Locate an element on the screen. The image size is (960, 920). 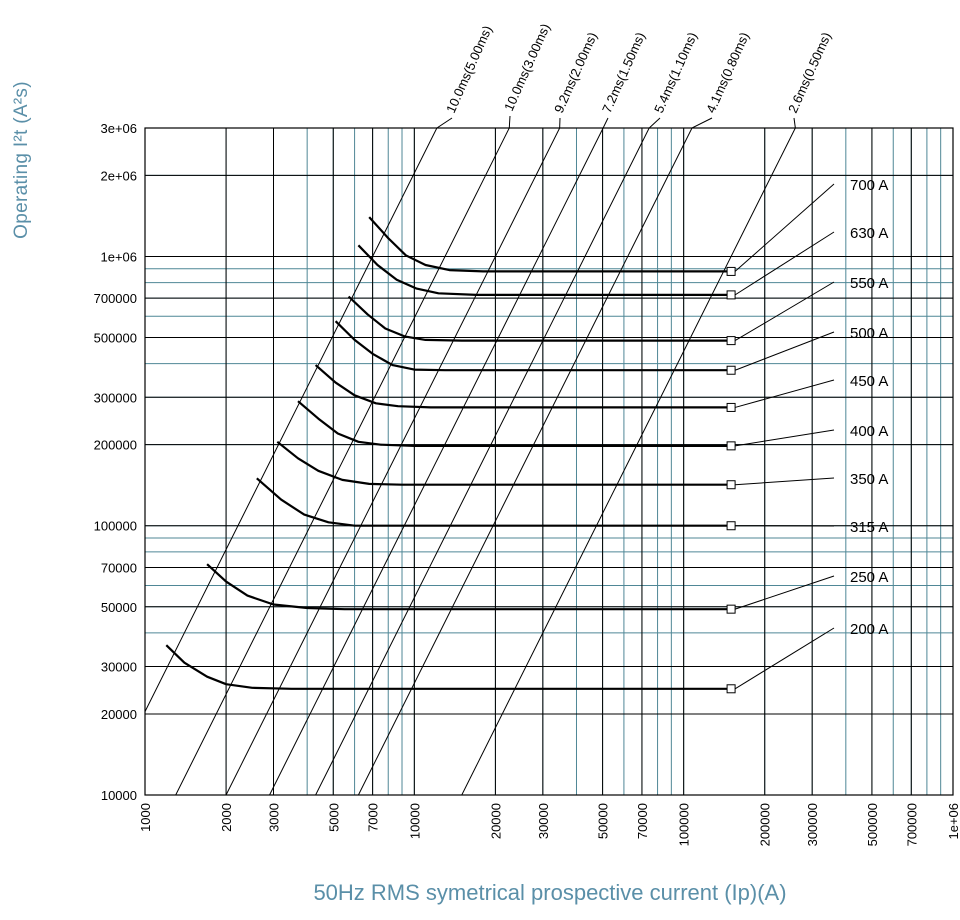
diagonal-label: 10.0ms(3.00ms) is located at coordinates (527, 67).